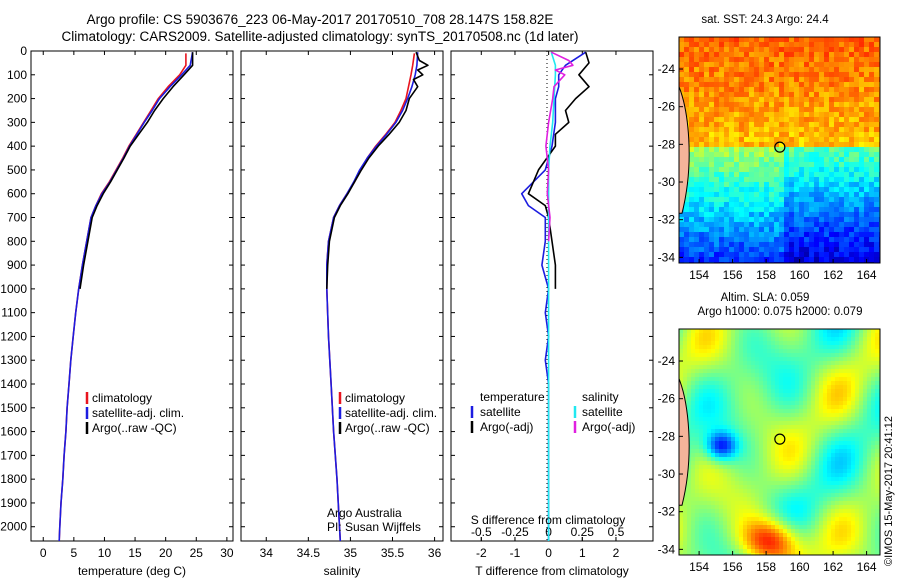 Image resolution: width=900 pixels, height=580 pixels. Describe the element at coordinates (364, 513) in the screenshot. I see `annotation-line1: Argo Australia` at that location.